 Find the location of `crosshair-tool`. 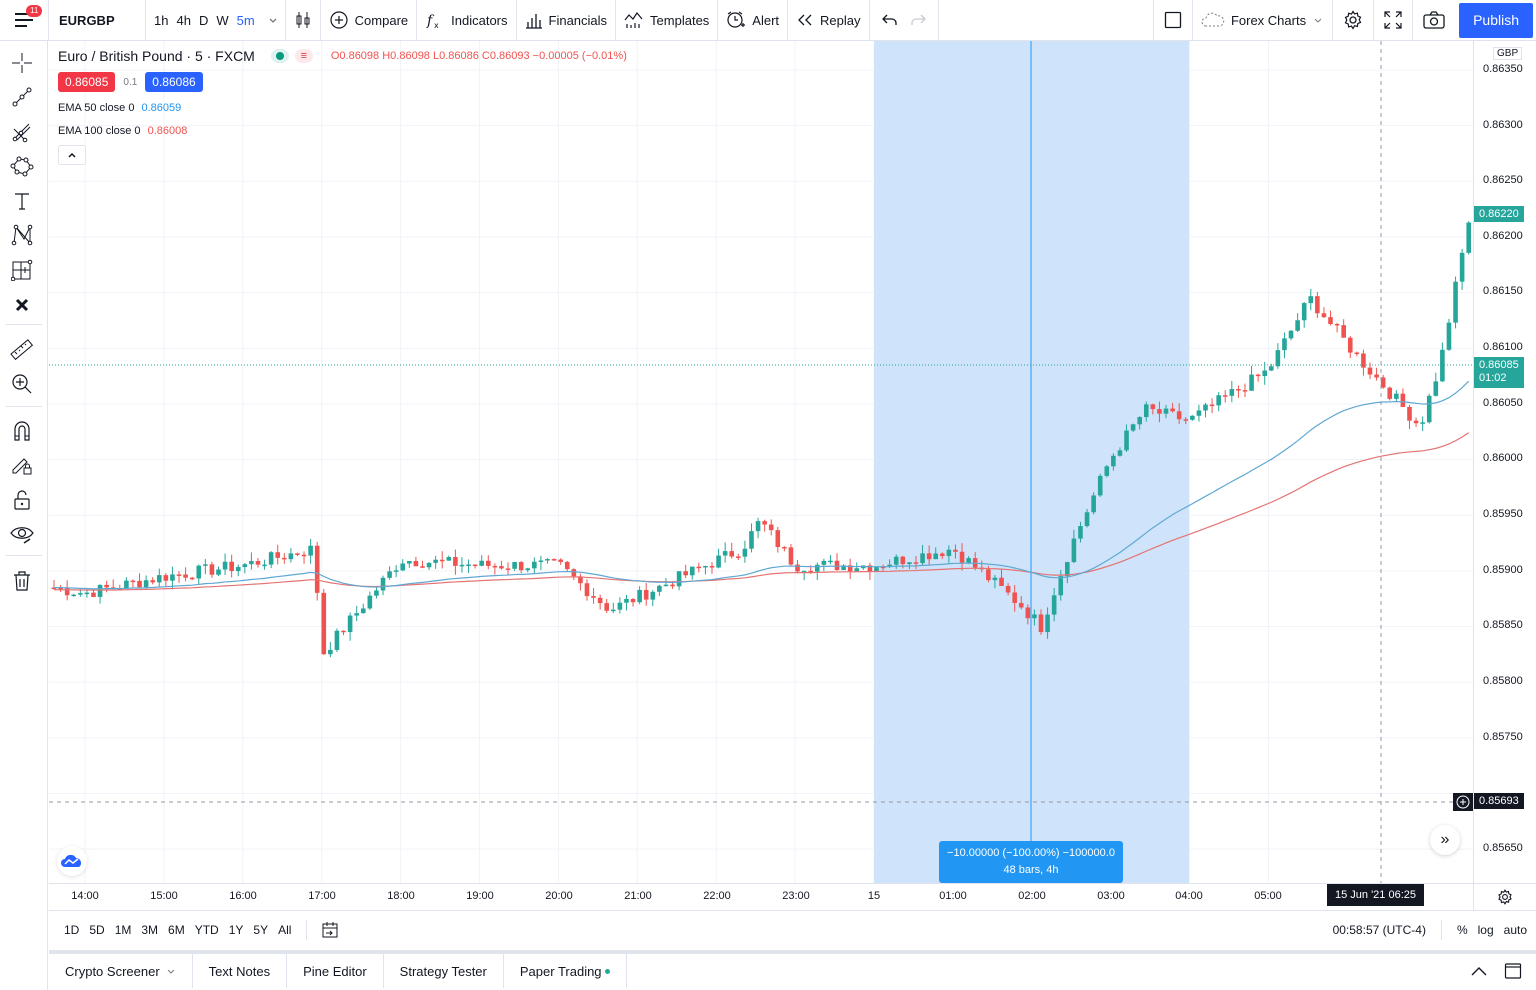

crosshair-tool is located at coordinates (22, 63).